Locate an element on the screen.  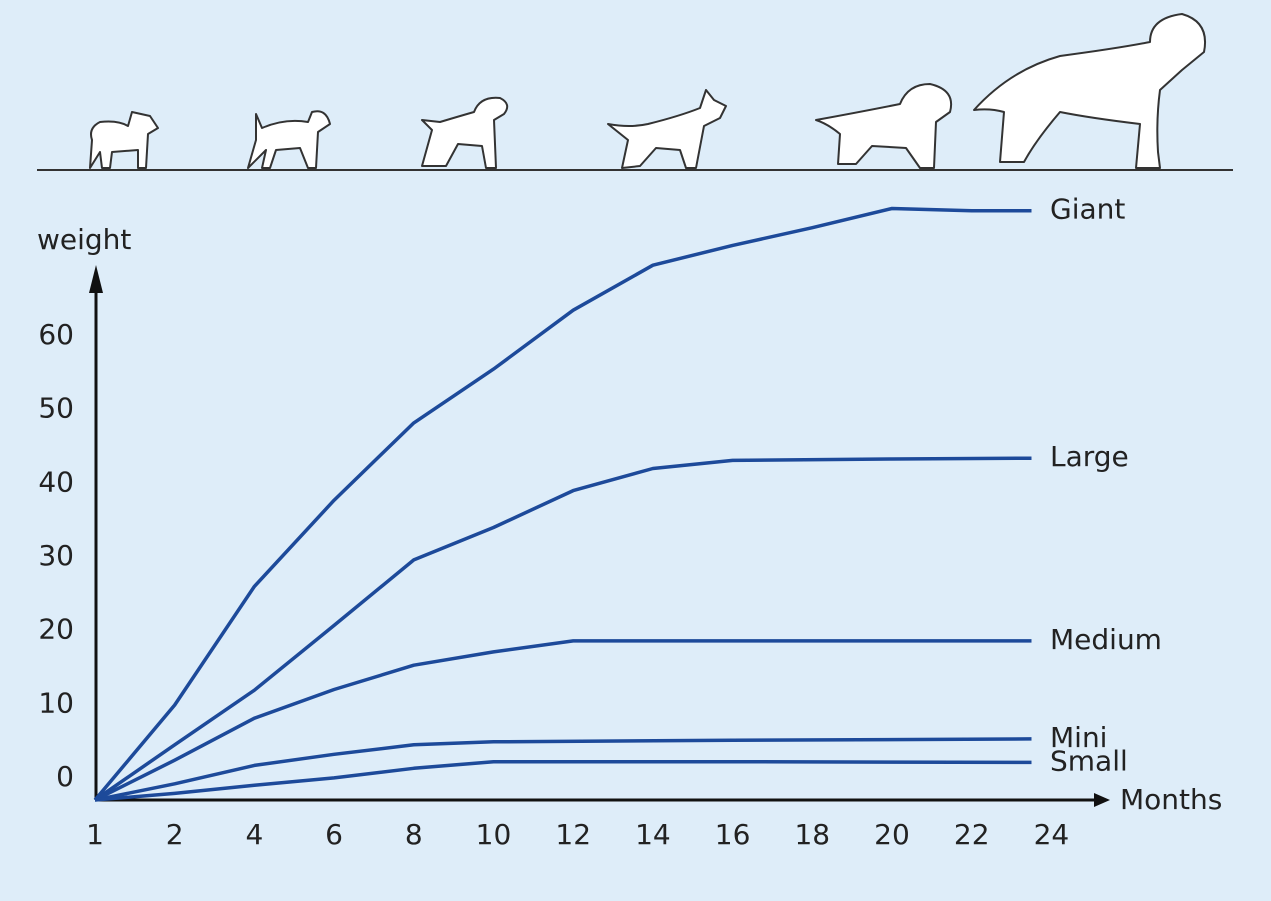
y-tick-label: 50 is located at coordinates (56, 408).